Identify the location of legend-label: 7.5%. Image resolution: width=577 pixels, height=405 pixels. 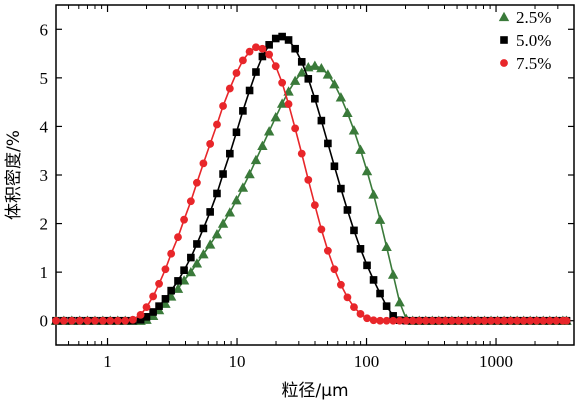
(533, 63).